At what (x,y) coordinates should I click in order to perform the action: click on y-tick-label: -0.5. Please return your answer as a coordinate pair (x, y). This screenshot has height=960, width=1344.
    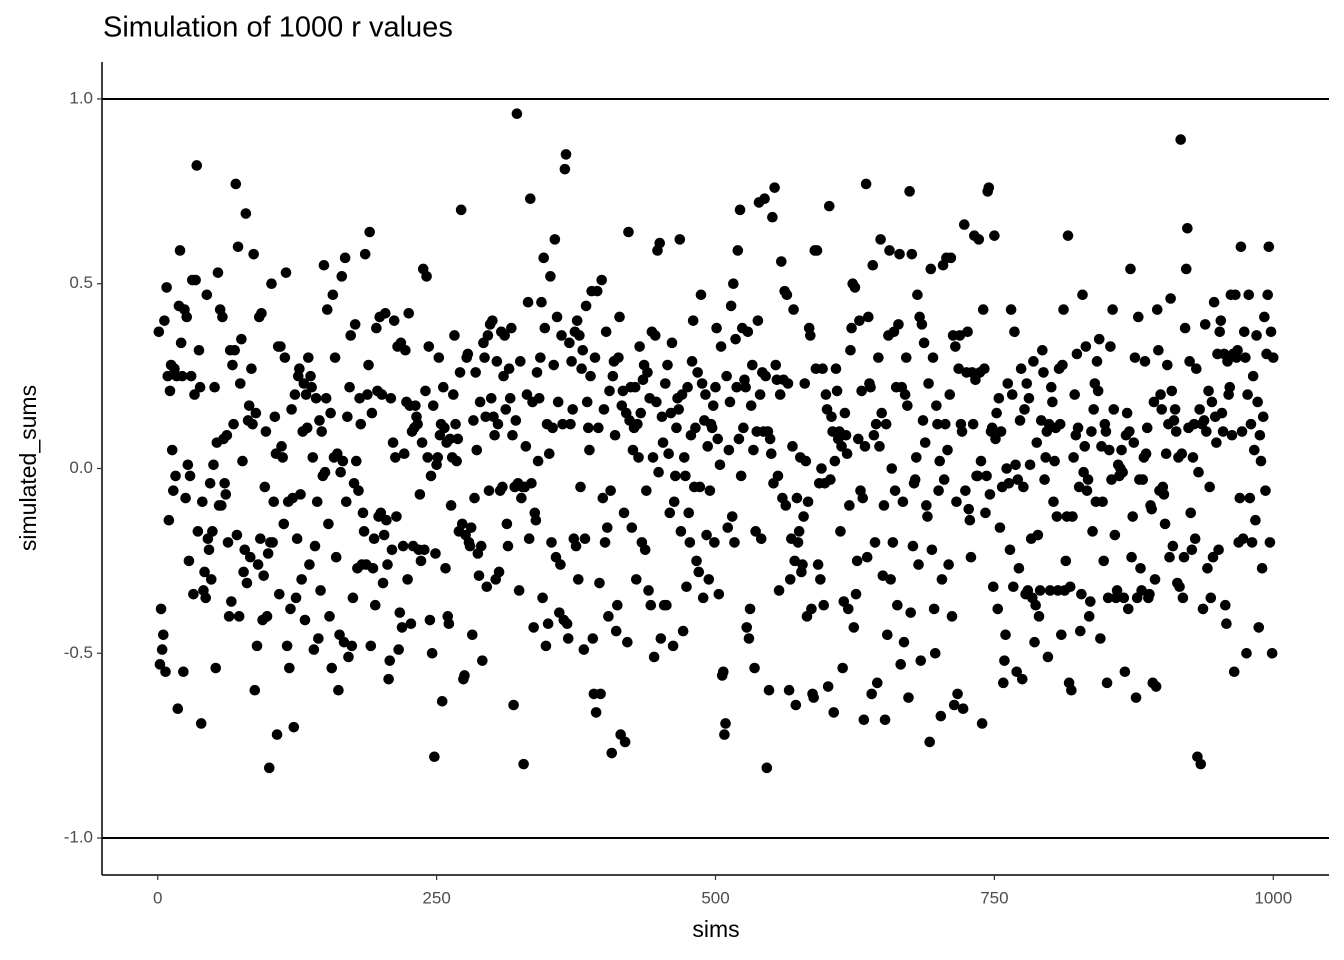
    Looking at the image, I should click on (78, 652).